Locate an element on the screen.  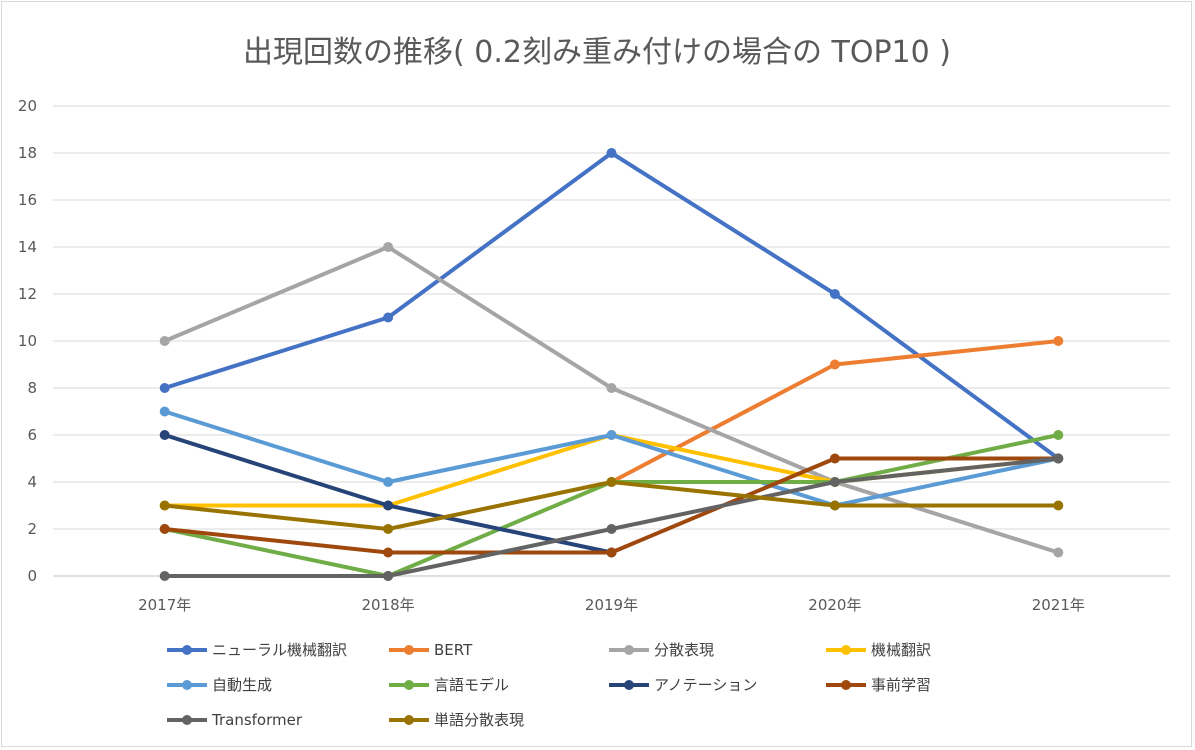
x-tick-label: 2018年 is located at coordinates (388, 605).